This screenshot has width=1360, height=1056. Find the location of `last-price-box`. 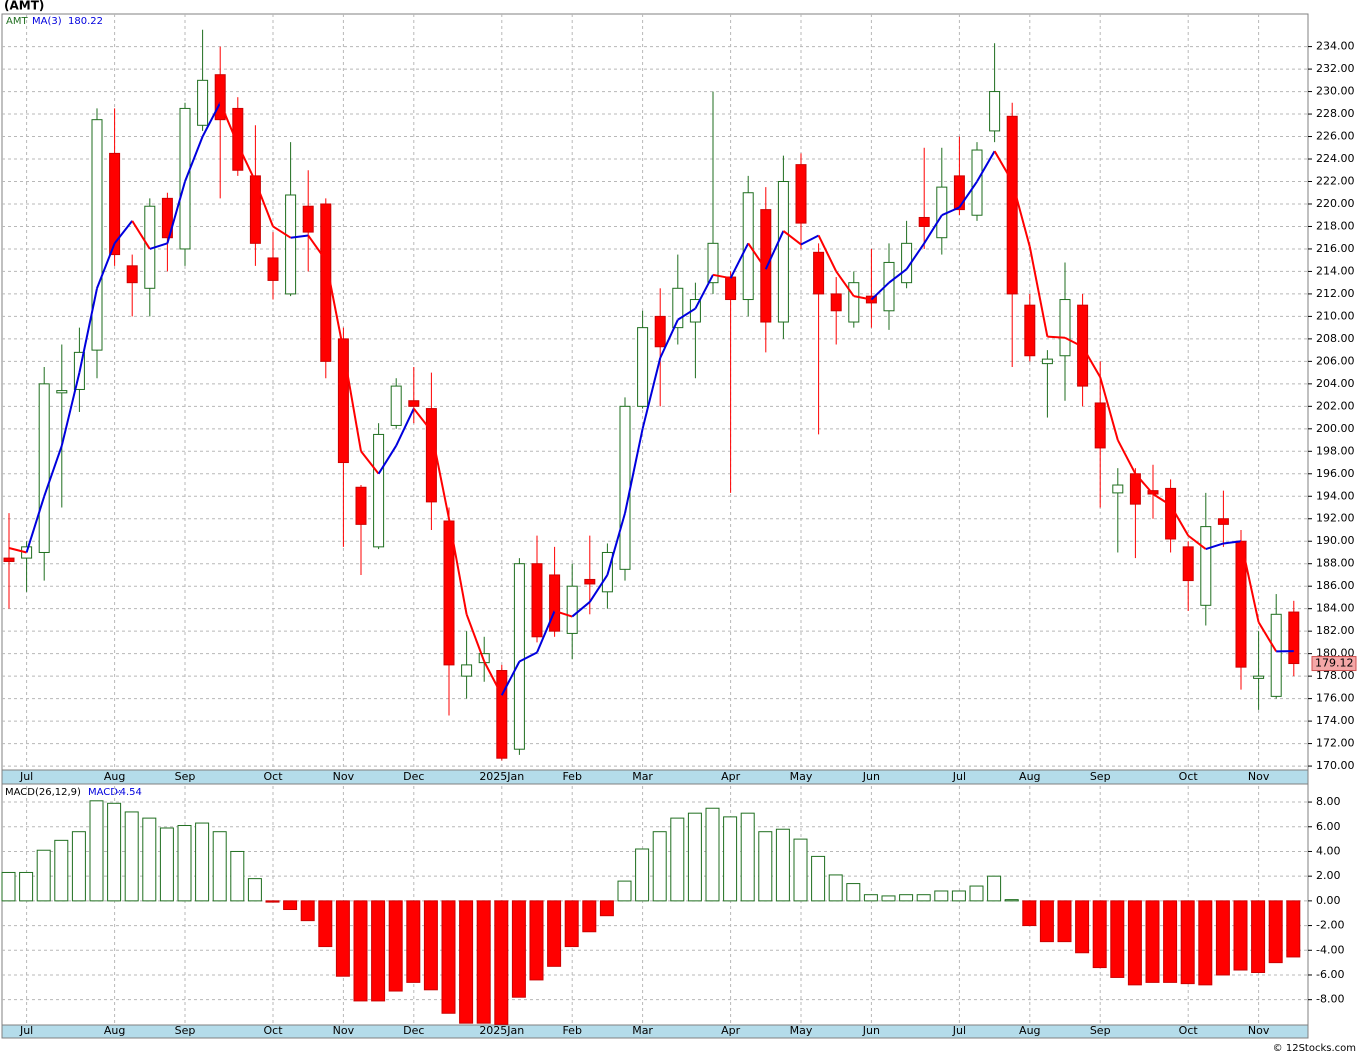

last-price-box is located at coordinates (1334, 664).